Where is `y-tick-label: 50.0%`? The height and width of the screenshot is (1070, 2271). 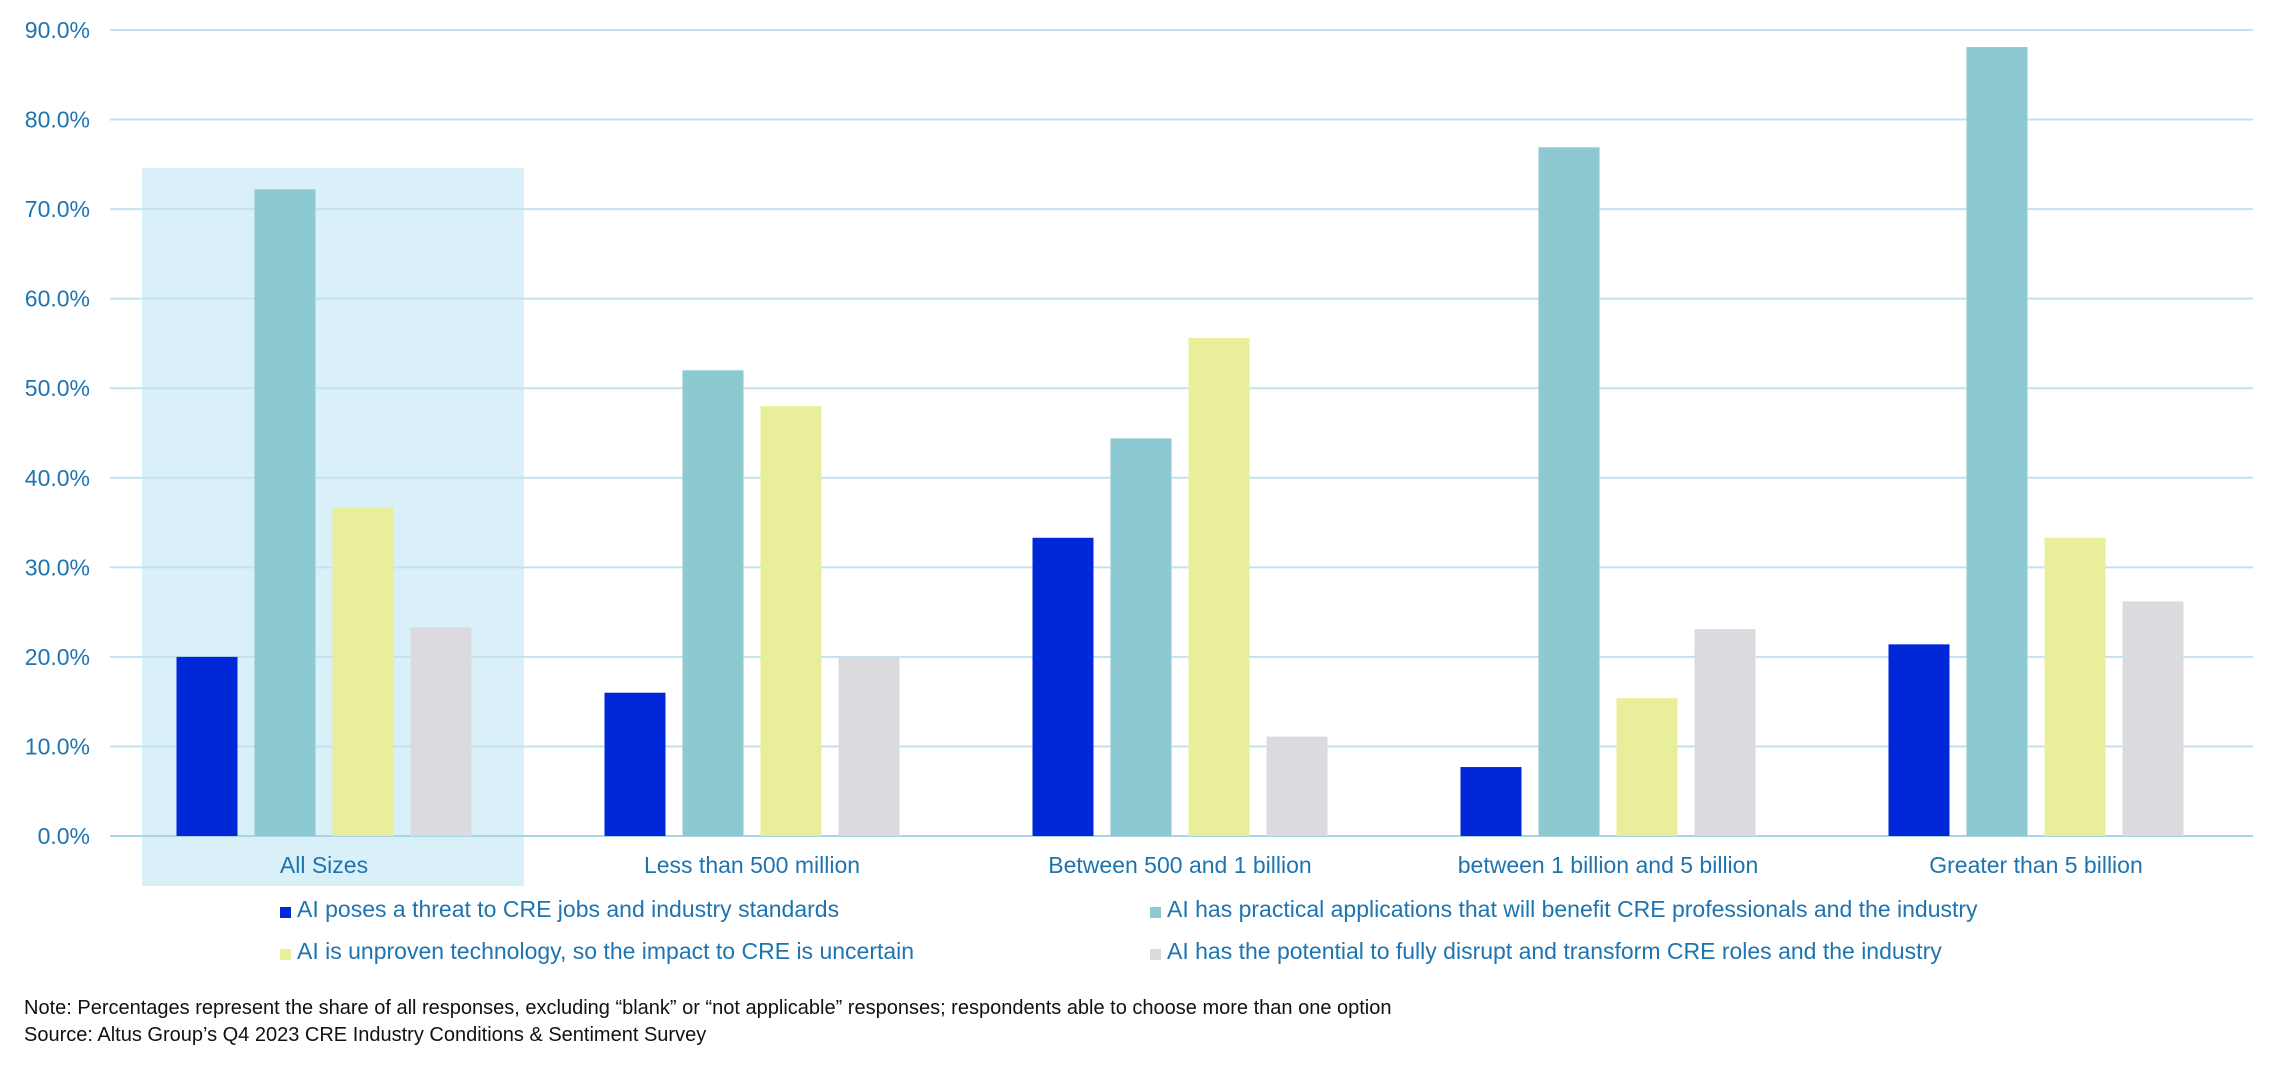 y-tick-label: 50.0% is located at coordinates (57, 388).